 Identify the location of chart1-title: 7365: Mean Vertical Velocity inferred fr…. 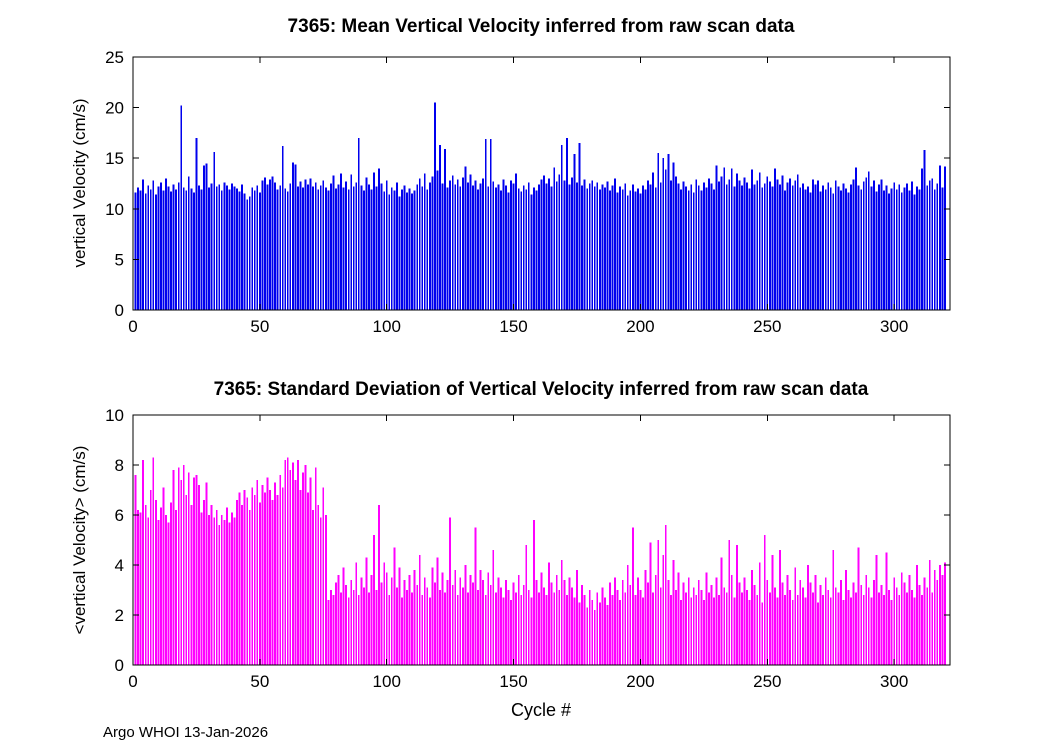
(541, 26).